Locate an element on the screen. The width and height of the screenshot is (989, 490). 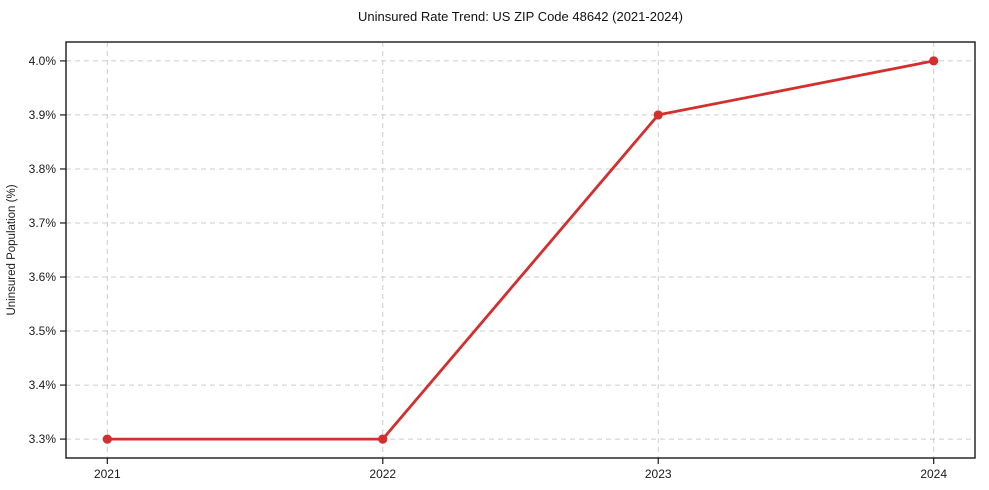
y-tick-label: 3.7% is located at coordinates (43, 223).